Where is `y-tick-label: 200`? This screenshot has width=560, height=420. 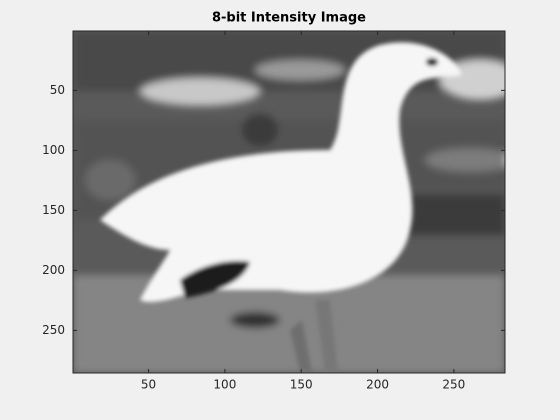 y-tick-label: 200 is located at coordinates (53, 270).